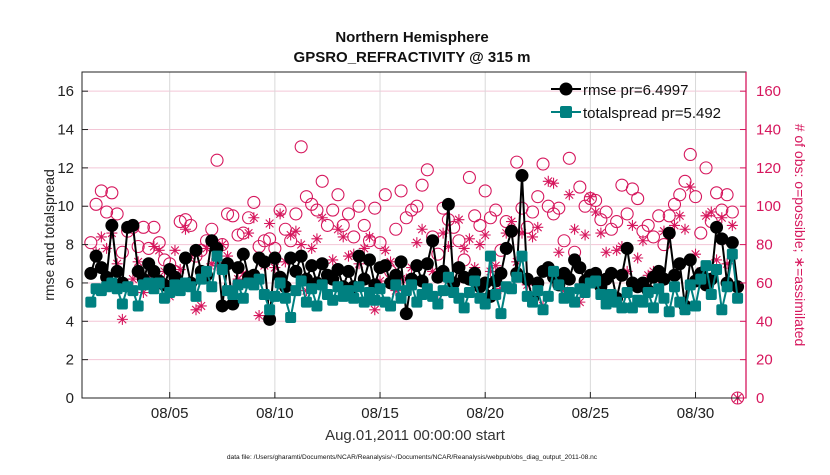 Image resolution: width=830 pixels, height=475 pixels. What do you see at coordinates (652, 113) in the screenshot?
I see `legend-totalspread-label: totalspread pr=5.492` at bounding box center [652, 113].